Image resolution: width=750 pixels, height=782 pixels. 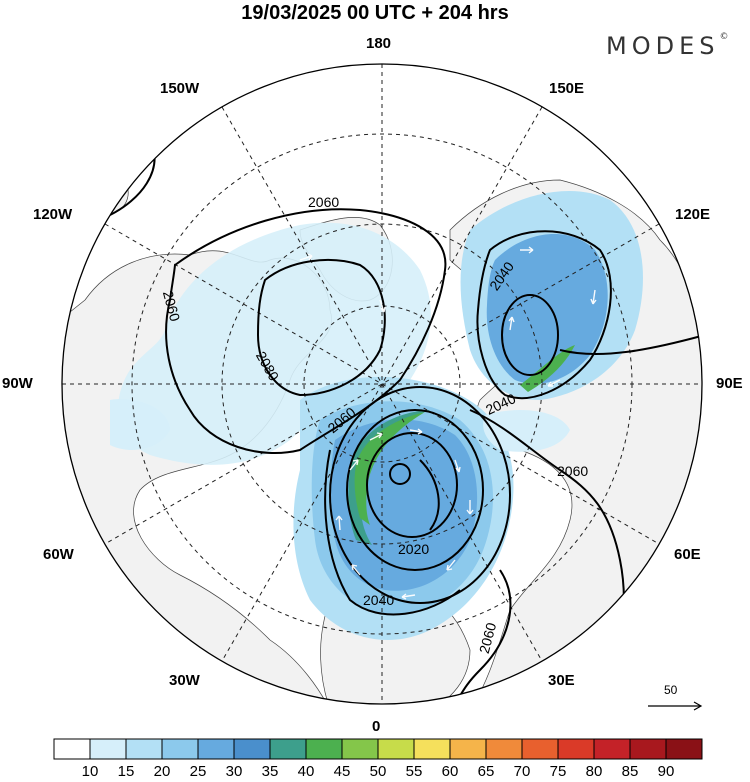 What do you see at coordinates (558, 771) in the screenshot?
I see `colorbar-tick-label: 75` at bounding box center [558, 771].